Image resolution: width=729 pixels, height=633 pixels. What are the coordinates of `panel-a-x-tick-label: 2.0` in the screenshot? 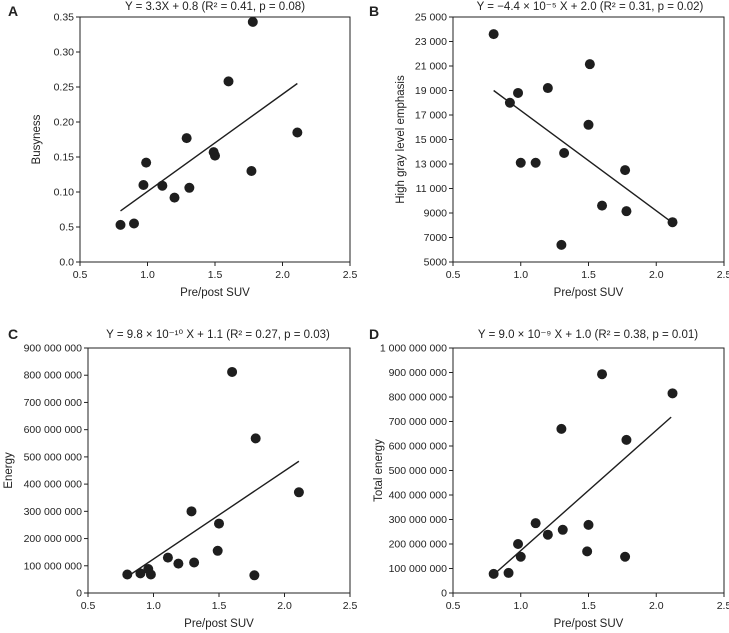 It's located at (282, 275).